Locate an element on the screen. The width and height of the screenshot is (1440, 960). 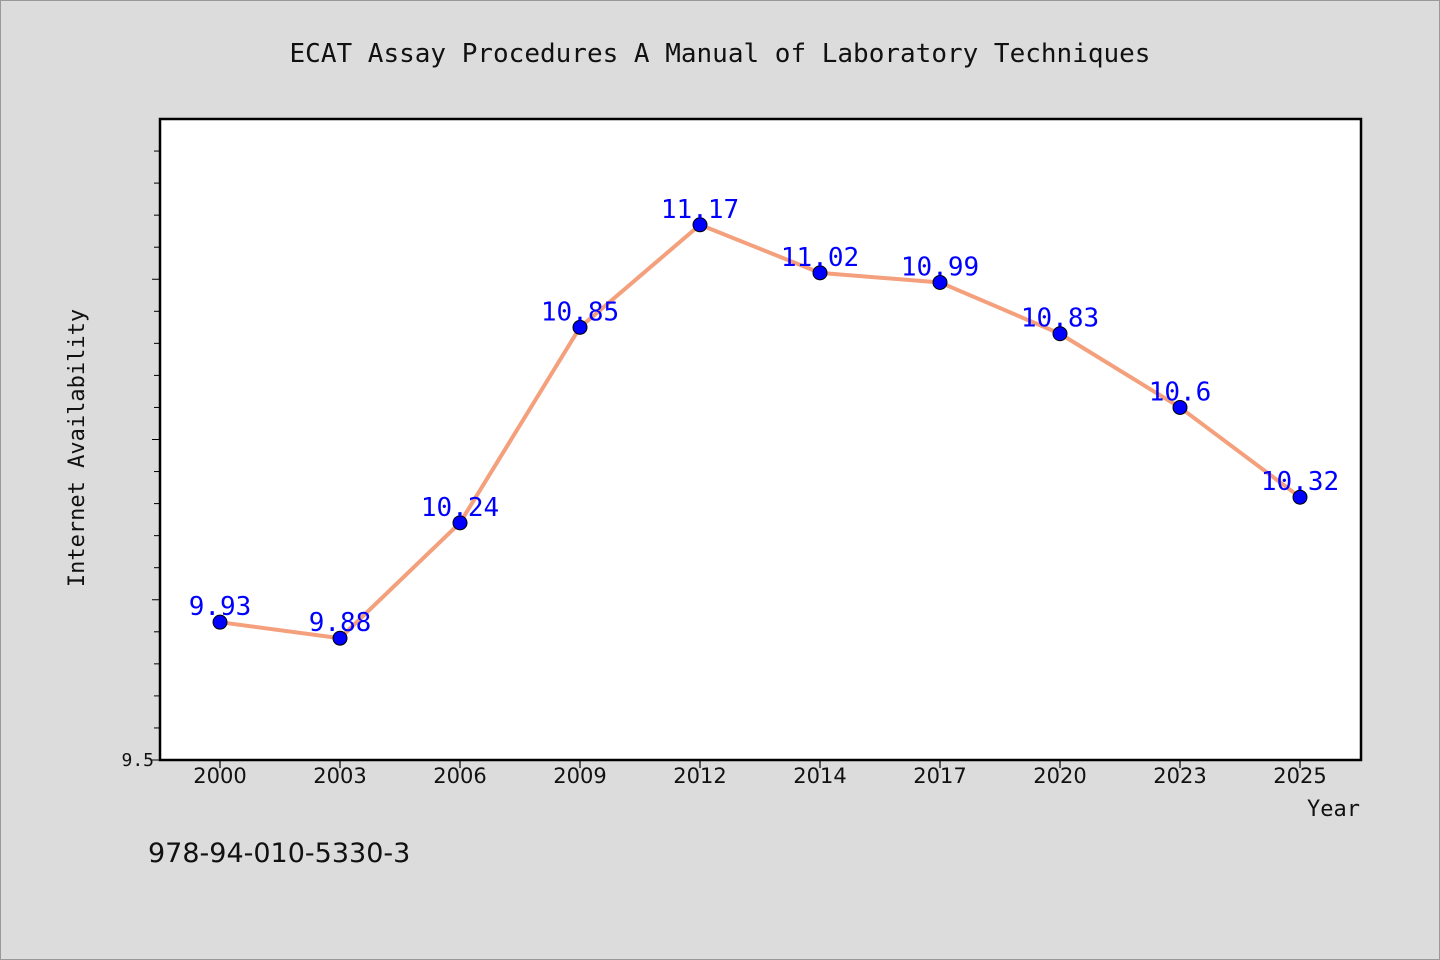
x-axis-label: Year is located at coordinates (1333, 809).